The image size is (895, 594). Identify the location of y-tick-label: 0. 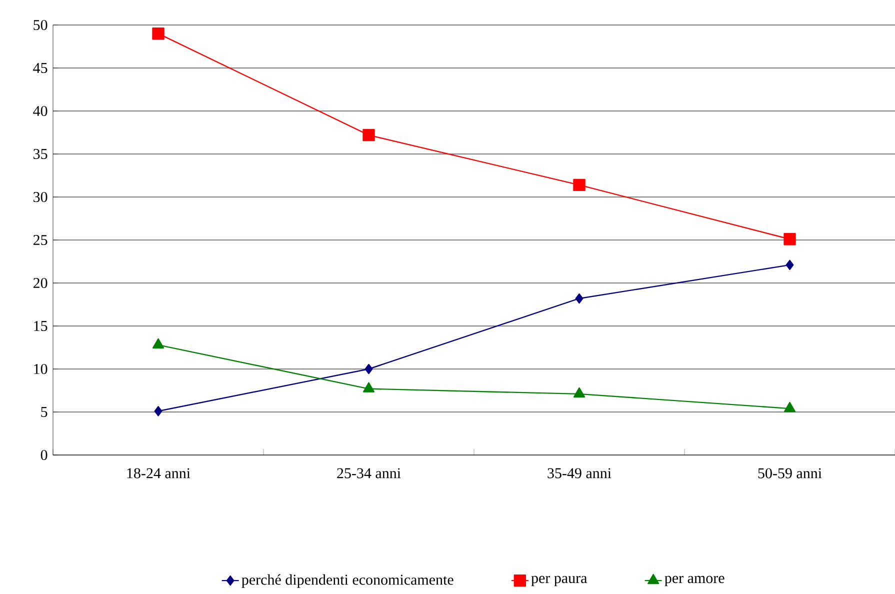
(44, 455).